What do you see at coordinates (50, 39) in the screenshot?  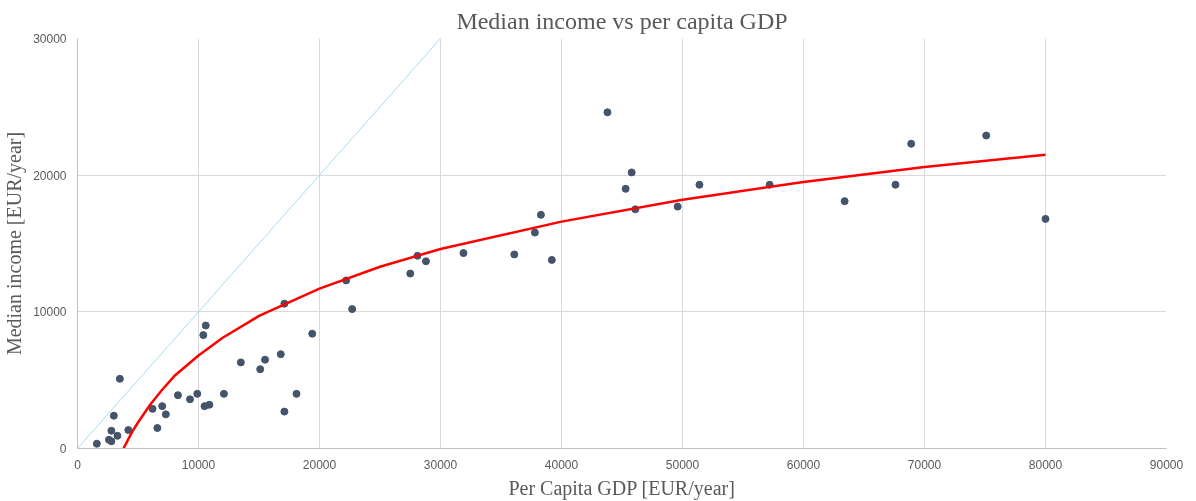 I see `y-tick-label: 30000` at bounding box center [50, 39].